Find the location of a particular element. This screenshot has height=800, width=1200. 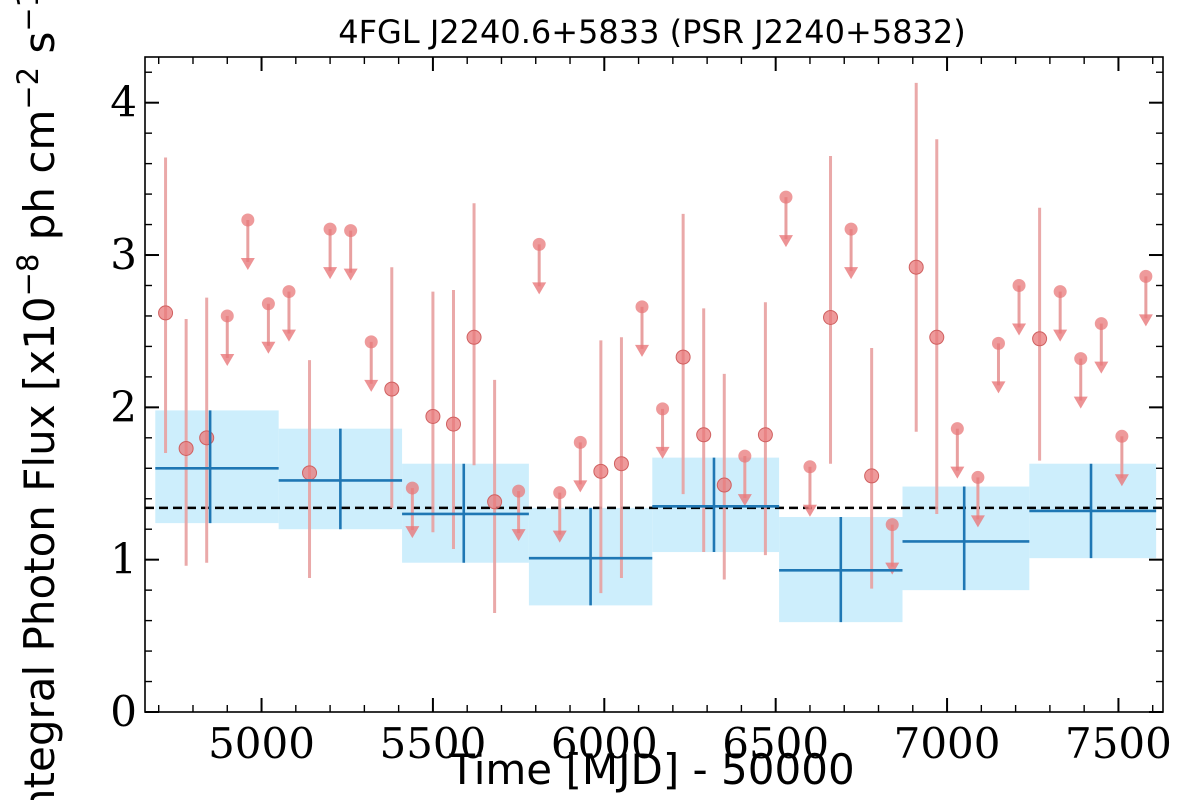

y-axis-label: Integral Photon Flux [x10−8 ph cm−2 s−1] is located at coordinates (37, 400).